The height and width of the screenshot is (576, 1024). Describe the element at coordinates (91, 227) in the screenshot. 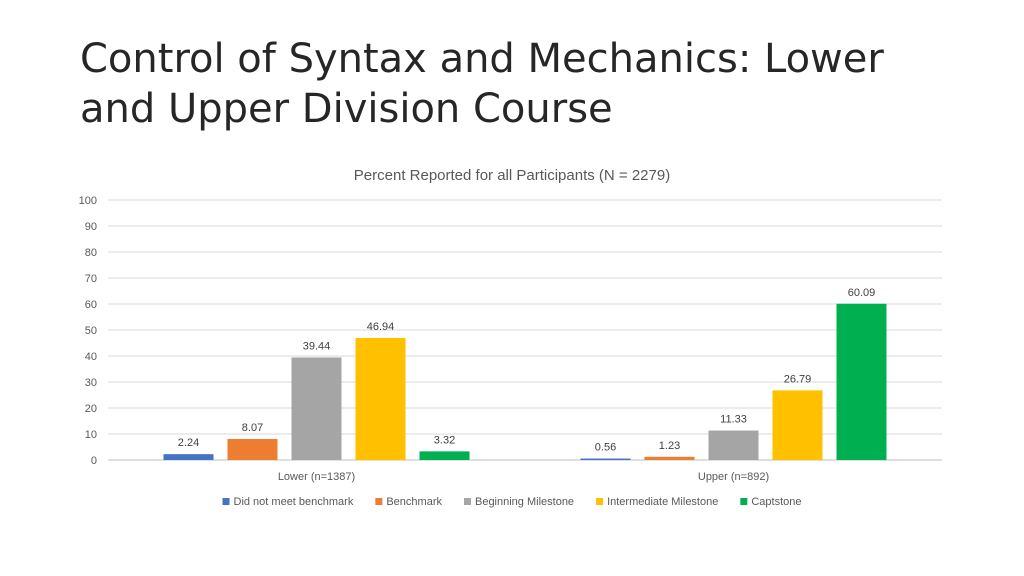

I see `y-tick-label: 90` at that location.